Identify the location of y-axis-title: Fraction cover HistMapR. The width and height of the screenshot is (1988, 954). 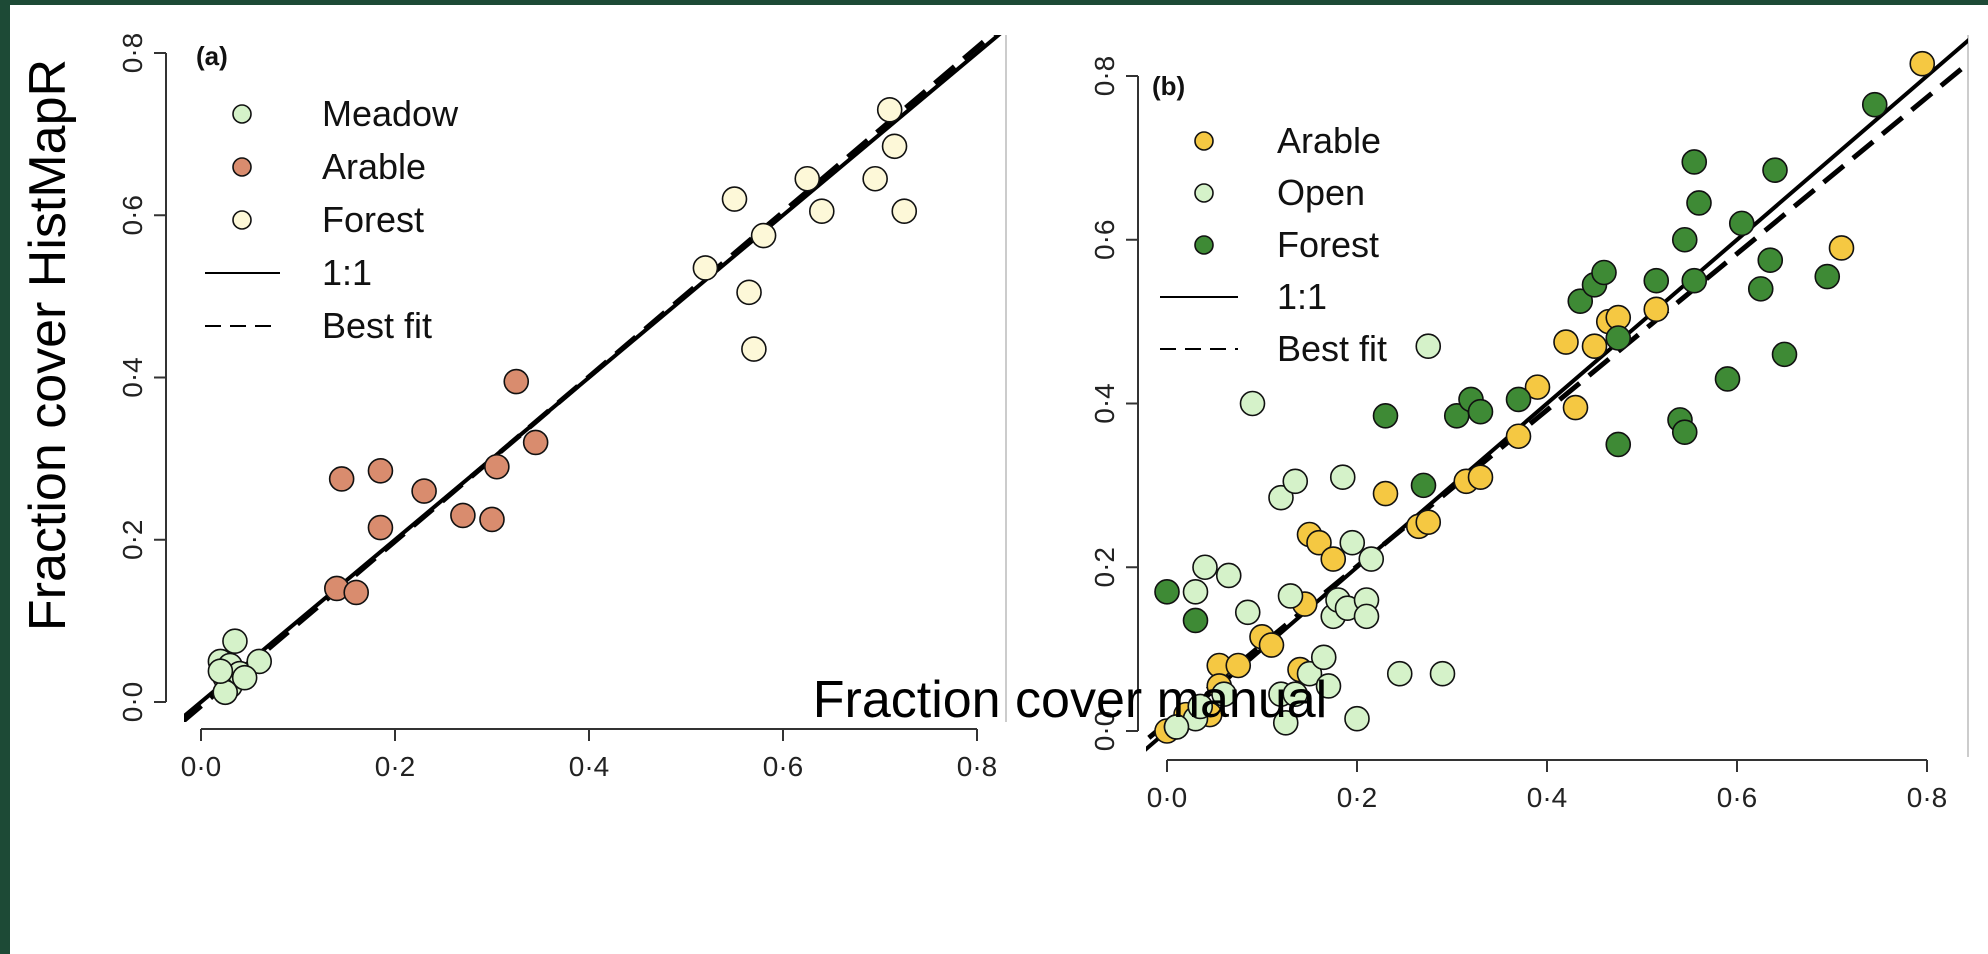
(48, 345).